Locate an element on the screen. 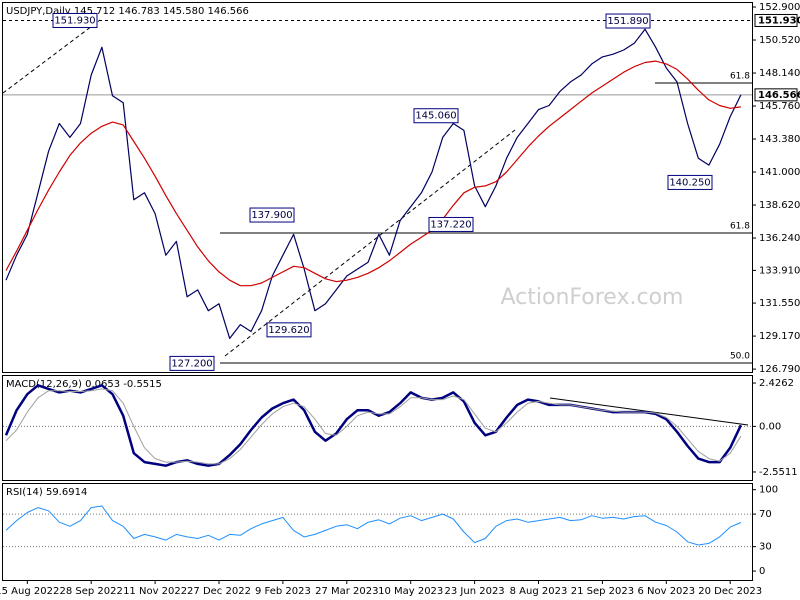 This screenshot has width=800, height=600. y-tick-label: 2.4262 is located at coordinates (776, 383).